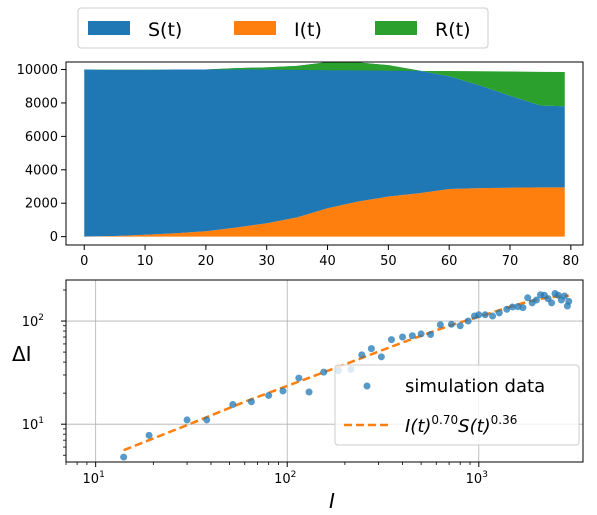 The width and height of the screenshot is (597, 515). I want to click on legend-fit-label: I(t)0.70S(t)0.36, so click(461, 425).